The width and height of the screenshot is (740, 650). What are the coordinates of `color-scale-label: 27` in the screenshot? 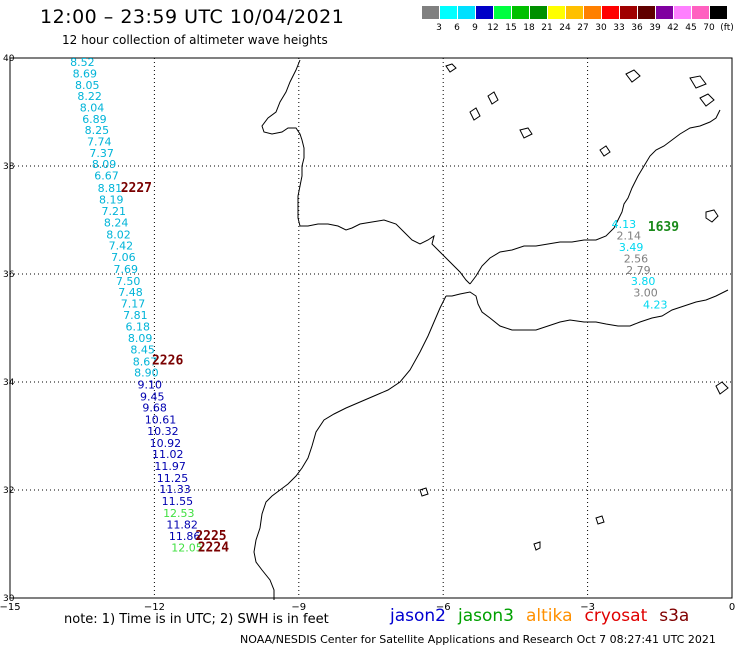 It's located at (583, 28).